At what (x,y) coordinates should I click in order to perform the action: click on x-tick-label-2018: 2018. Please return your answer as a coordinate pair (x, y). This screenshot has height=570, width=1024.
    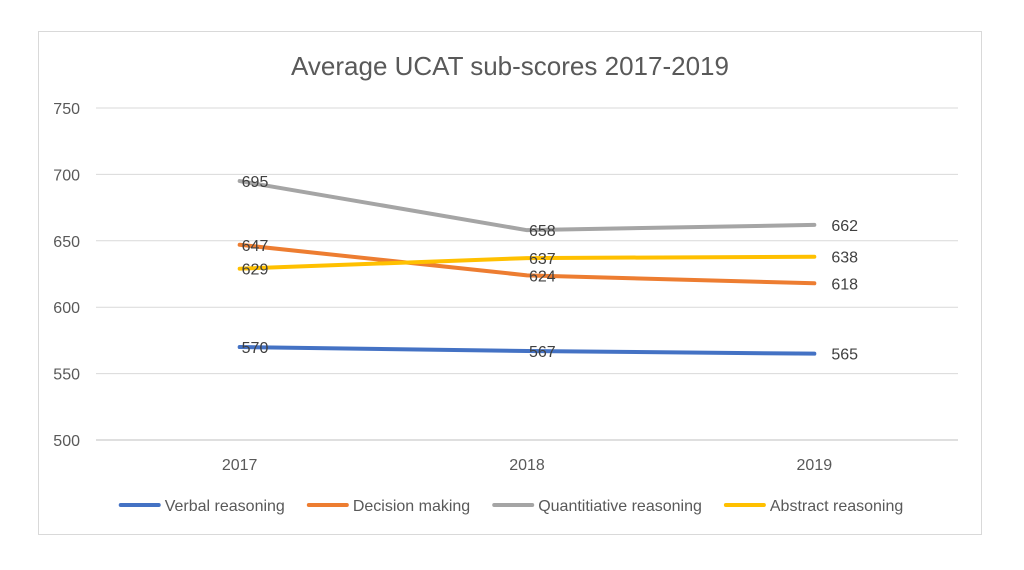
    Looking at the image, I should click on (527, 465).